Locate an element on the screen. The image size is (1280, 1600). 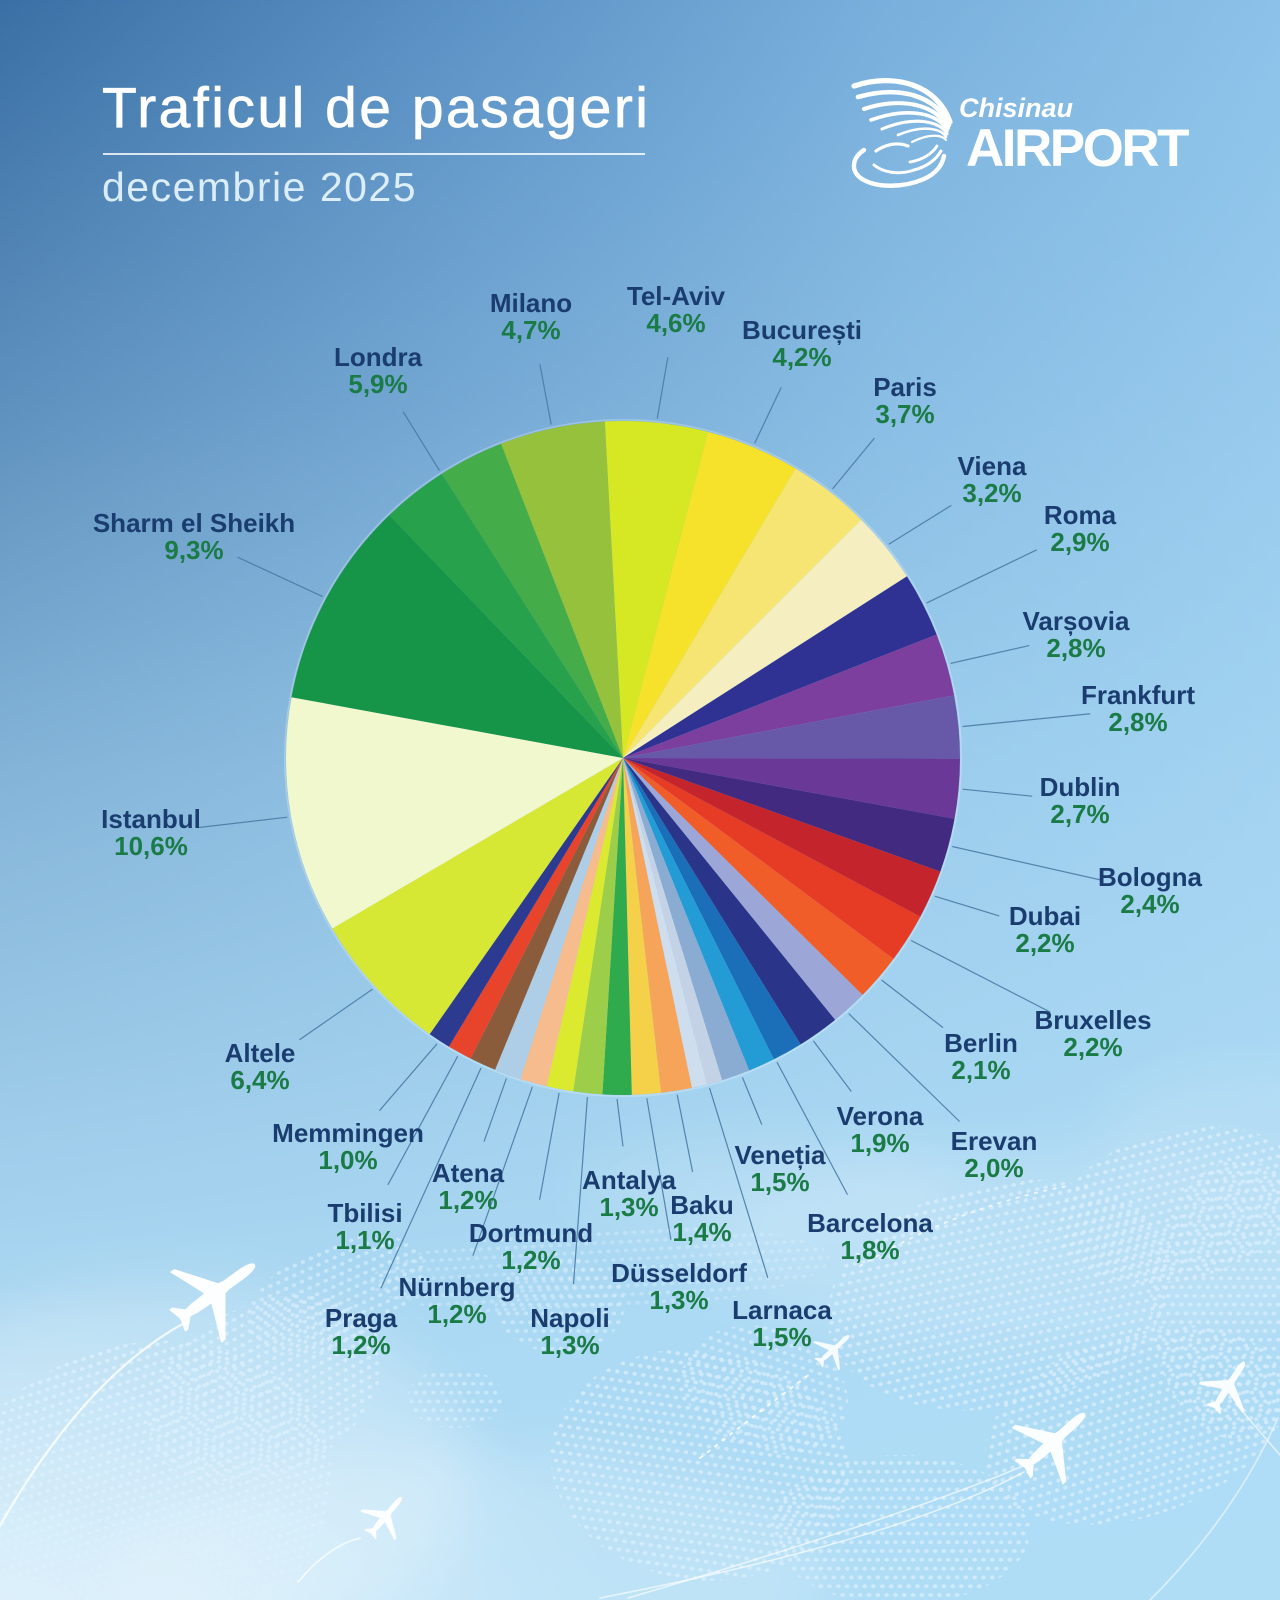
svg-text: AIRPORT is located at coordinates (1077, 148).